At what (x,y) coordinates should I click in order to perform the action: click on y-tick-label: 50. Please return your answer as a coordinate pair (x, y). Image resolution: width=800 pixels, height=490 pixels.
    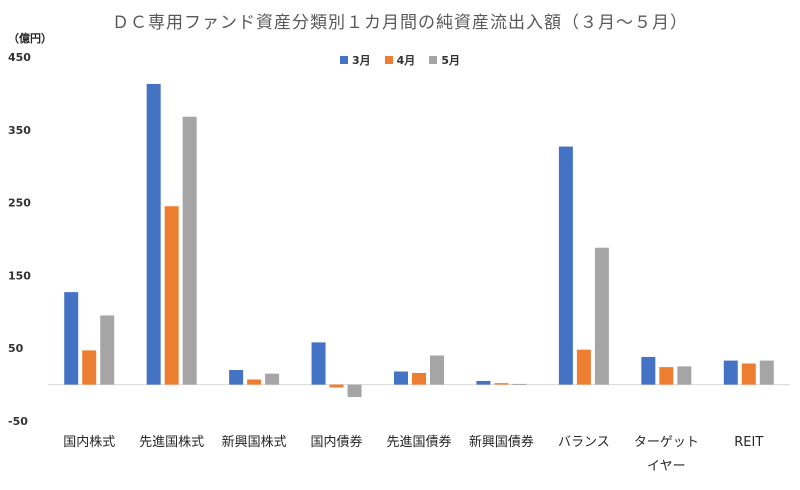
    Looking at the image, I should click on (16, 348).